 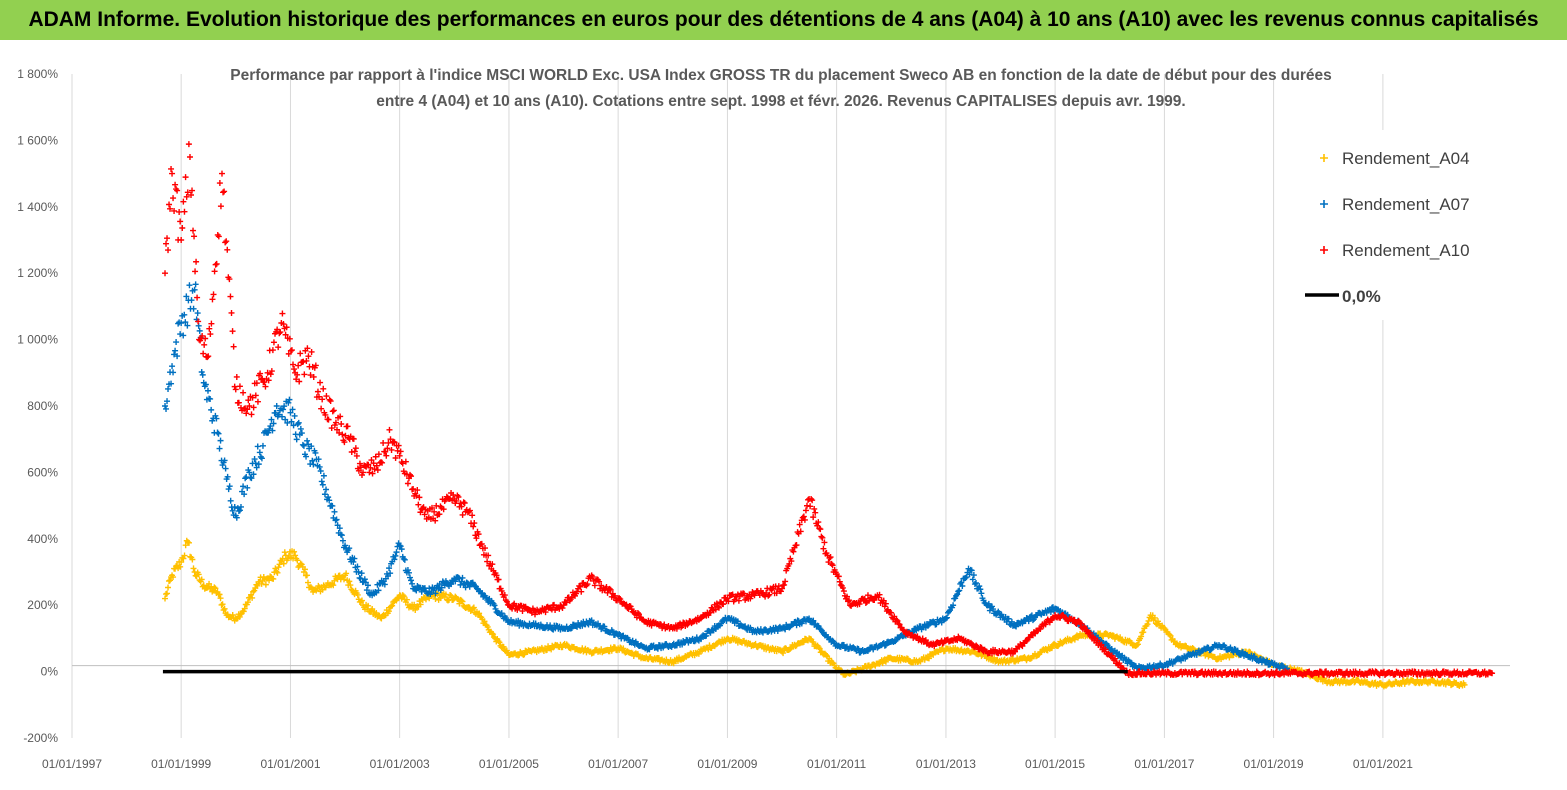 I want to click on x-tick-label-11: 01/01/2019, so click(x=1274, y=764).